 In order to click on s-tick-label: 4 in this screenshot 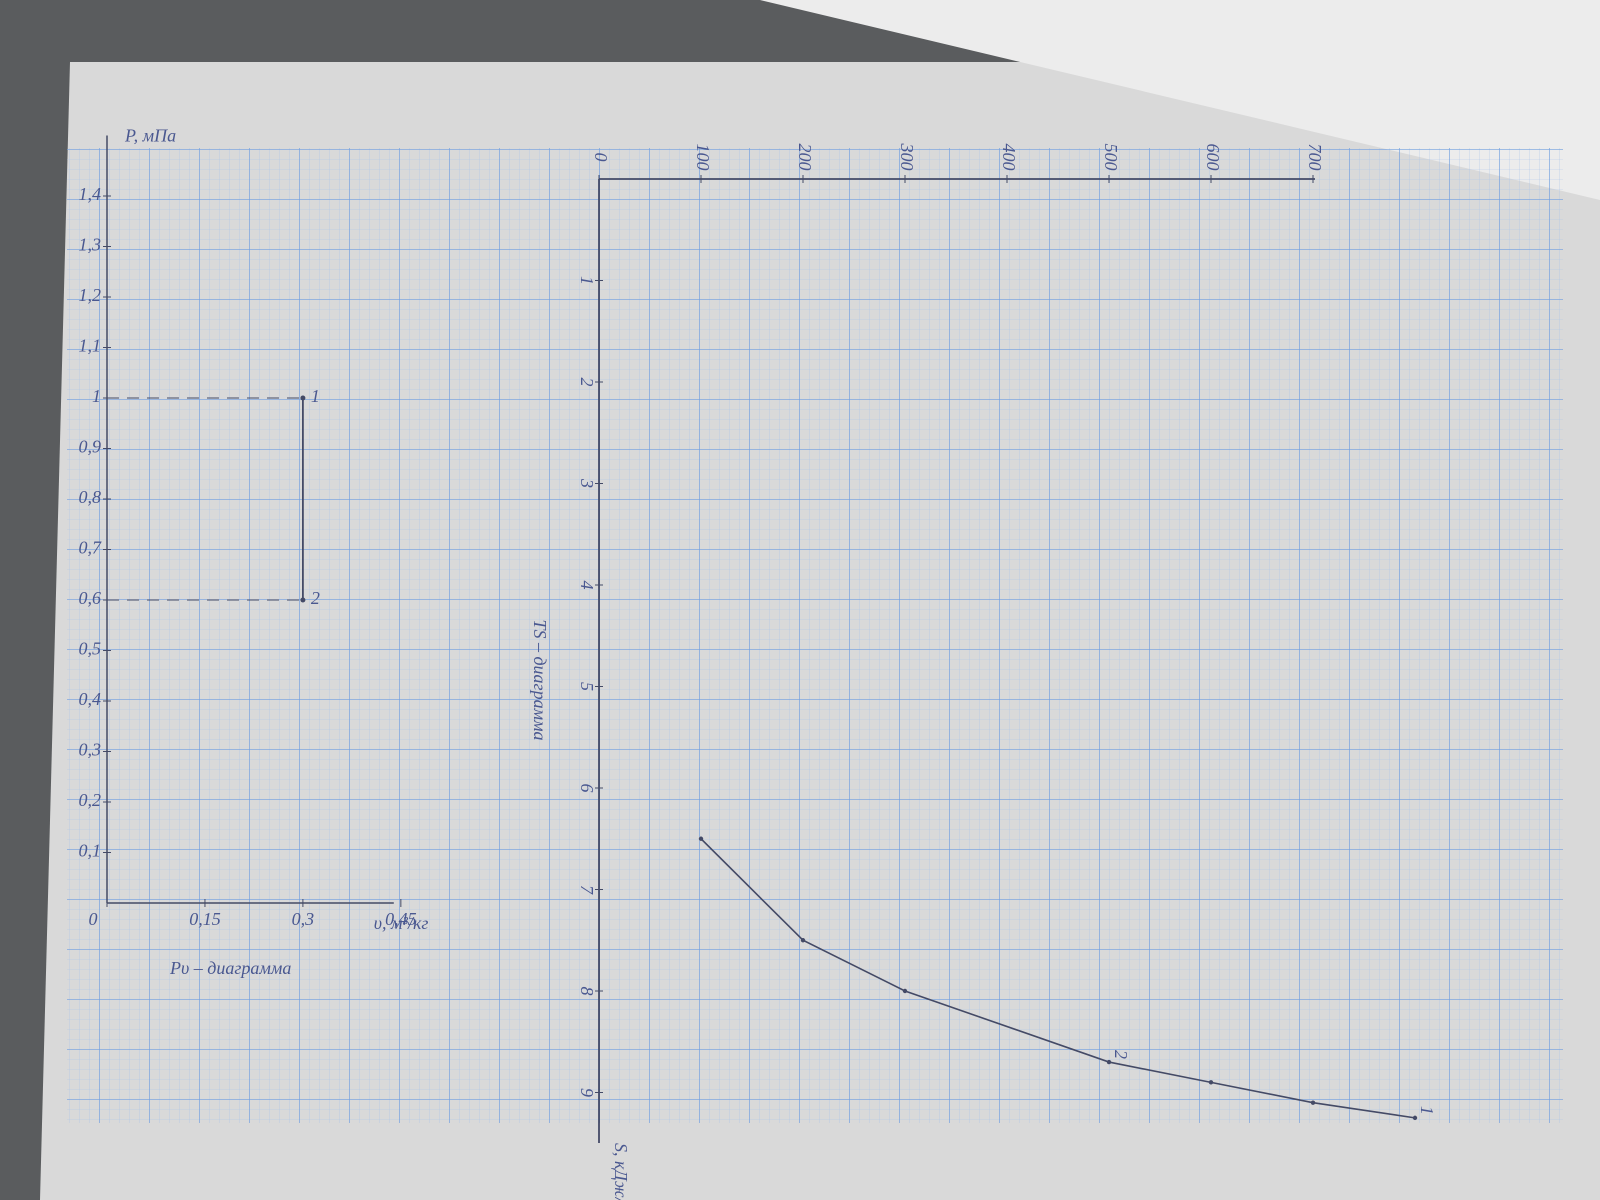, I will do `click(587, 585)`.